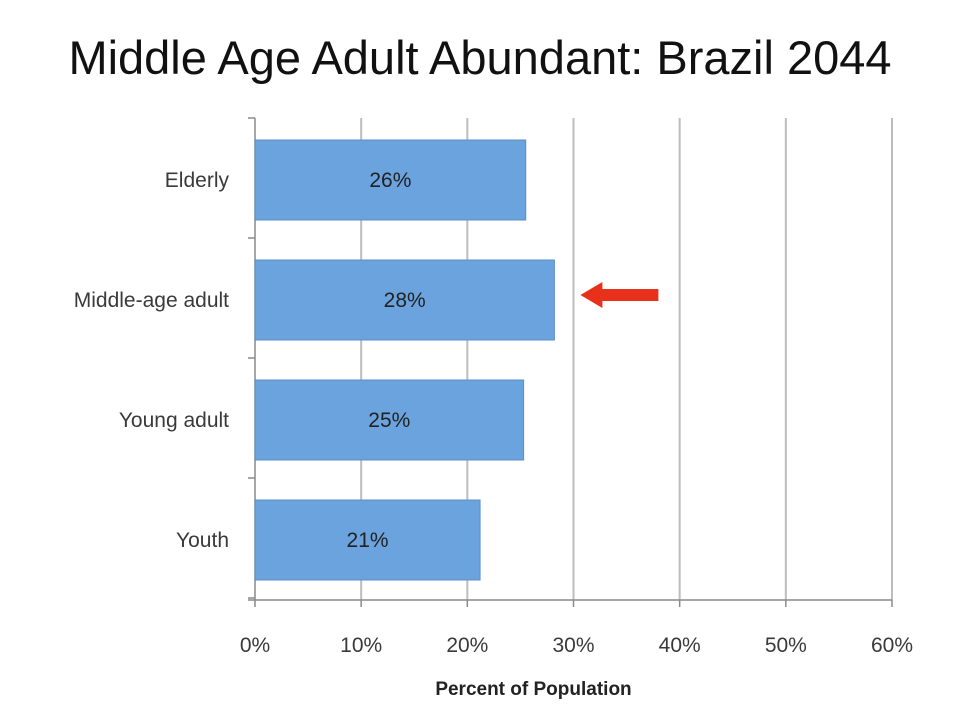 The height and width of the screenshot is (720, 960). I want to click on category-label: Youth, so click(202, 540).